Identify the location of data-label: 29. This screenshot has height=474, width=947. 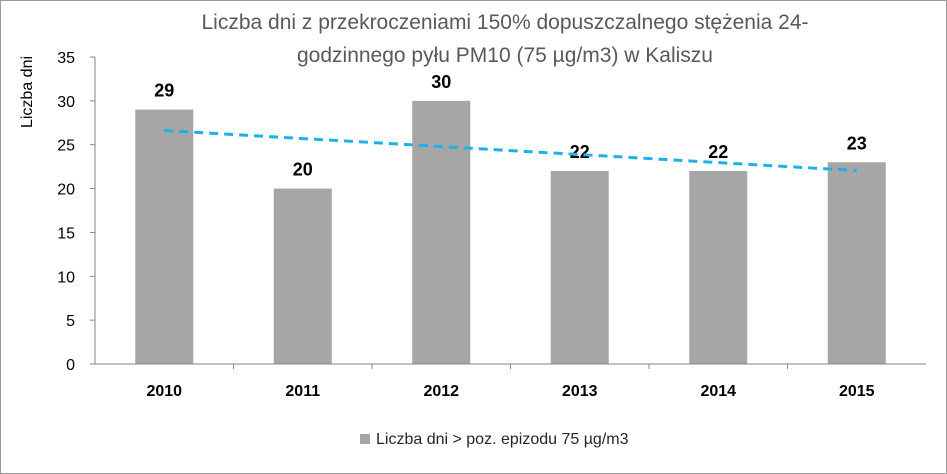
(164, 91).